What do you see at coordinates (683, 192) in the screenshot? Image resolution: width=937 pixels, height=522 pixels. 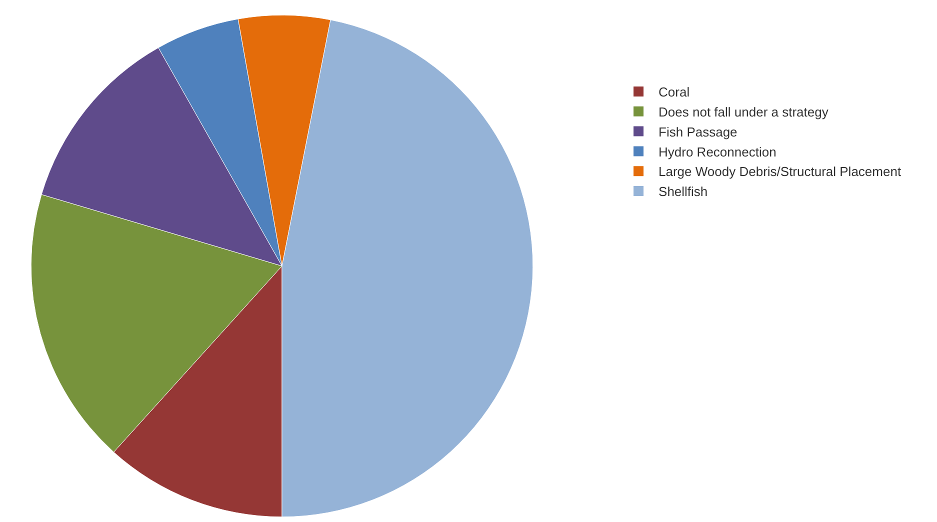 I see `legend-label: Shellfish` at bounding box center [683, 192].